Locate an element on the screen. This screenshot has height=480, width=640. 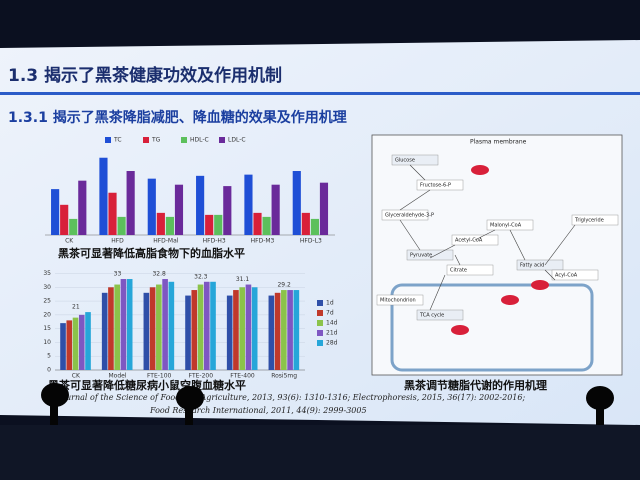
diagram-node: Acyl-CoA is located at coordinates (566, 276).